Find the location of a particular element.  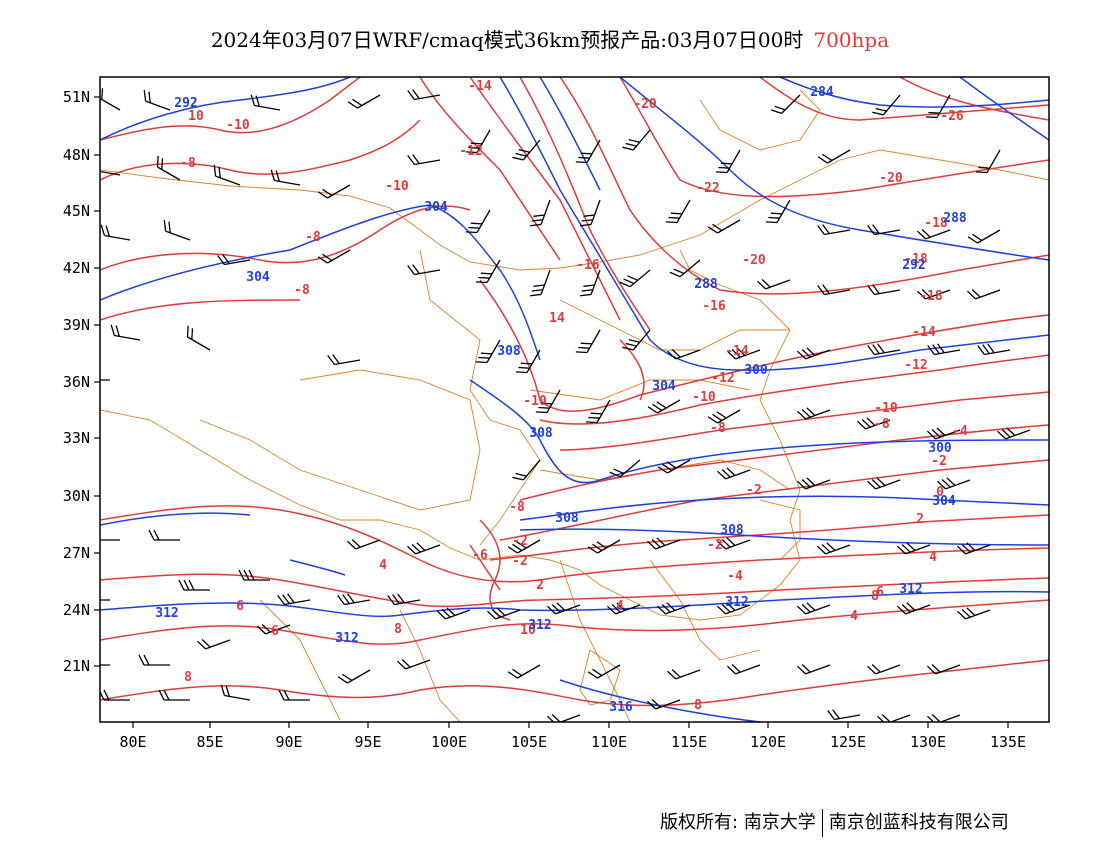

copyright-right: 南京创蓝科技有限公司 is located at coordinates (918, 822).